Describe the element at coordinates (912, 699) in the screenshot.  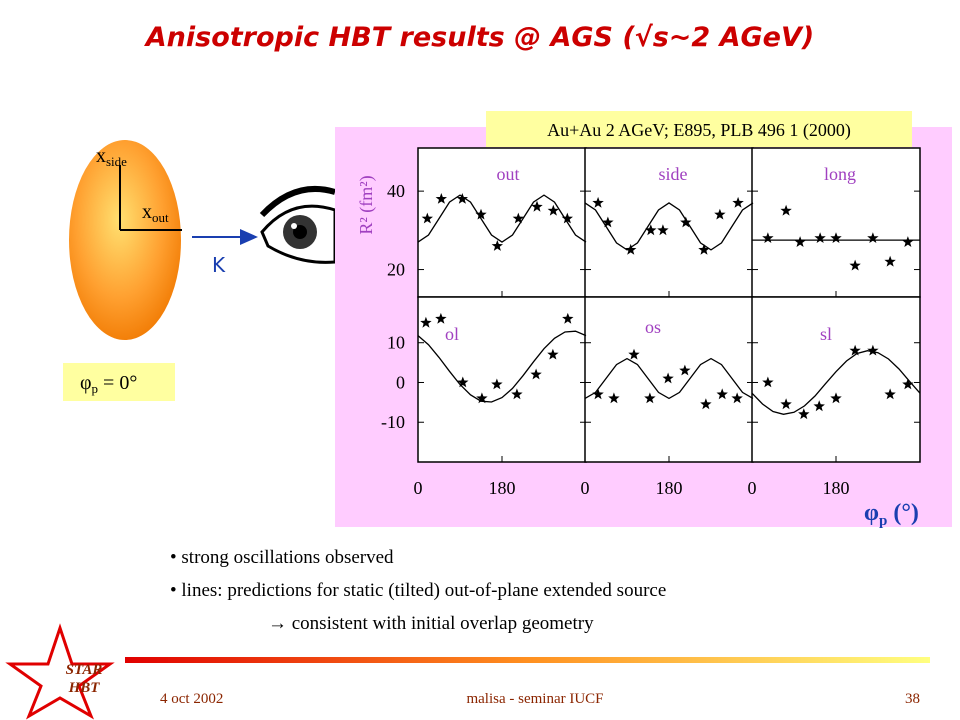
I see `footer-page: 38` at that location.